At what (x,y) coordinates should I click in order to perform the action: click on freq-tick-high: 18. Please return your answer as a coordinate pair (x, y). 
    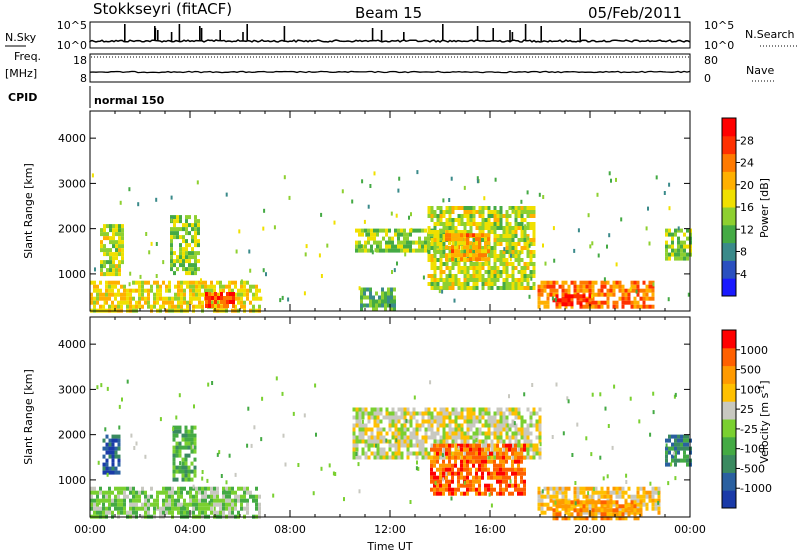
    Looking at the image, I should click on (80, 60).